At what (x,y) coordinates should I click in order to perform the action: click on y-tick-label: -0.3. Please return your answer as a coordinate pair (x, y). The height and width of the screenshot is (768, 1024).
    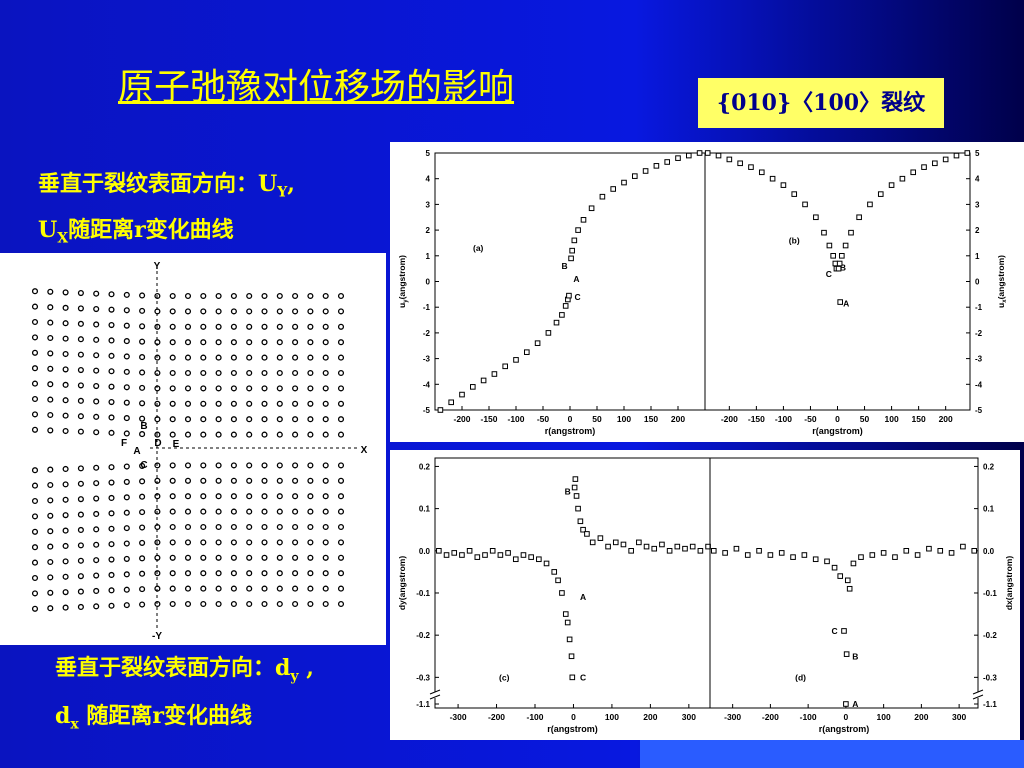
    Looking at the image, I should click on (990, 677).